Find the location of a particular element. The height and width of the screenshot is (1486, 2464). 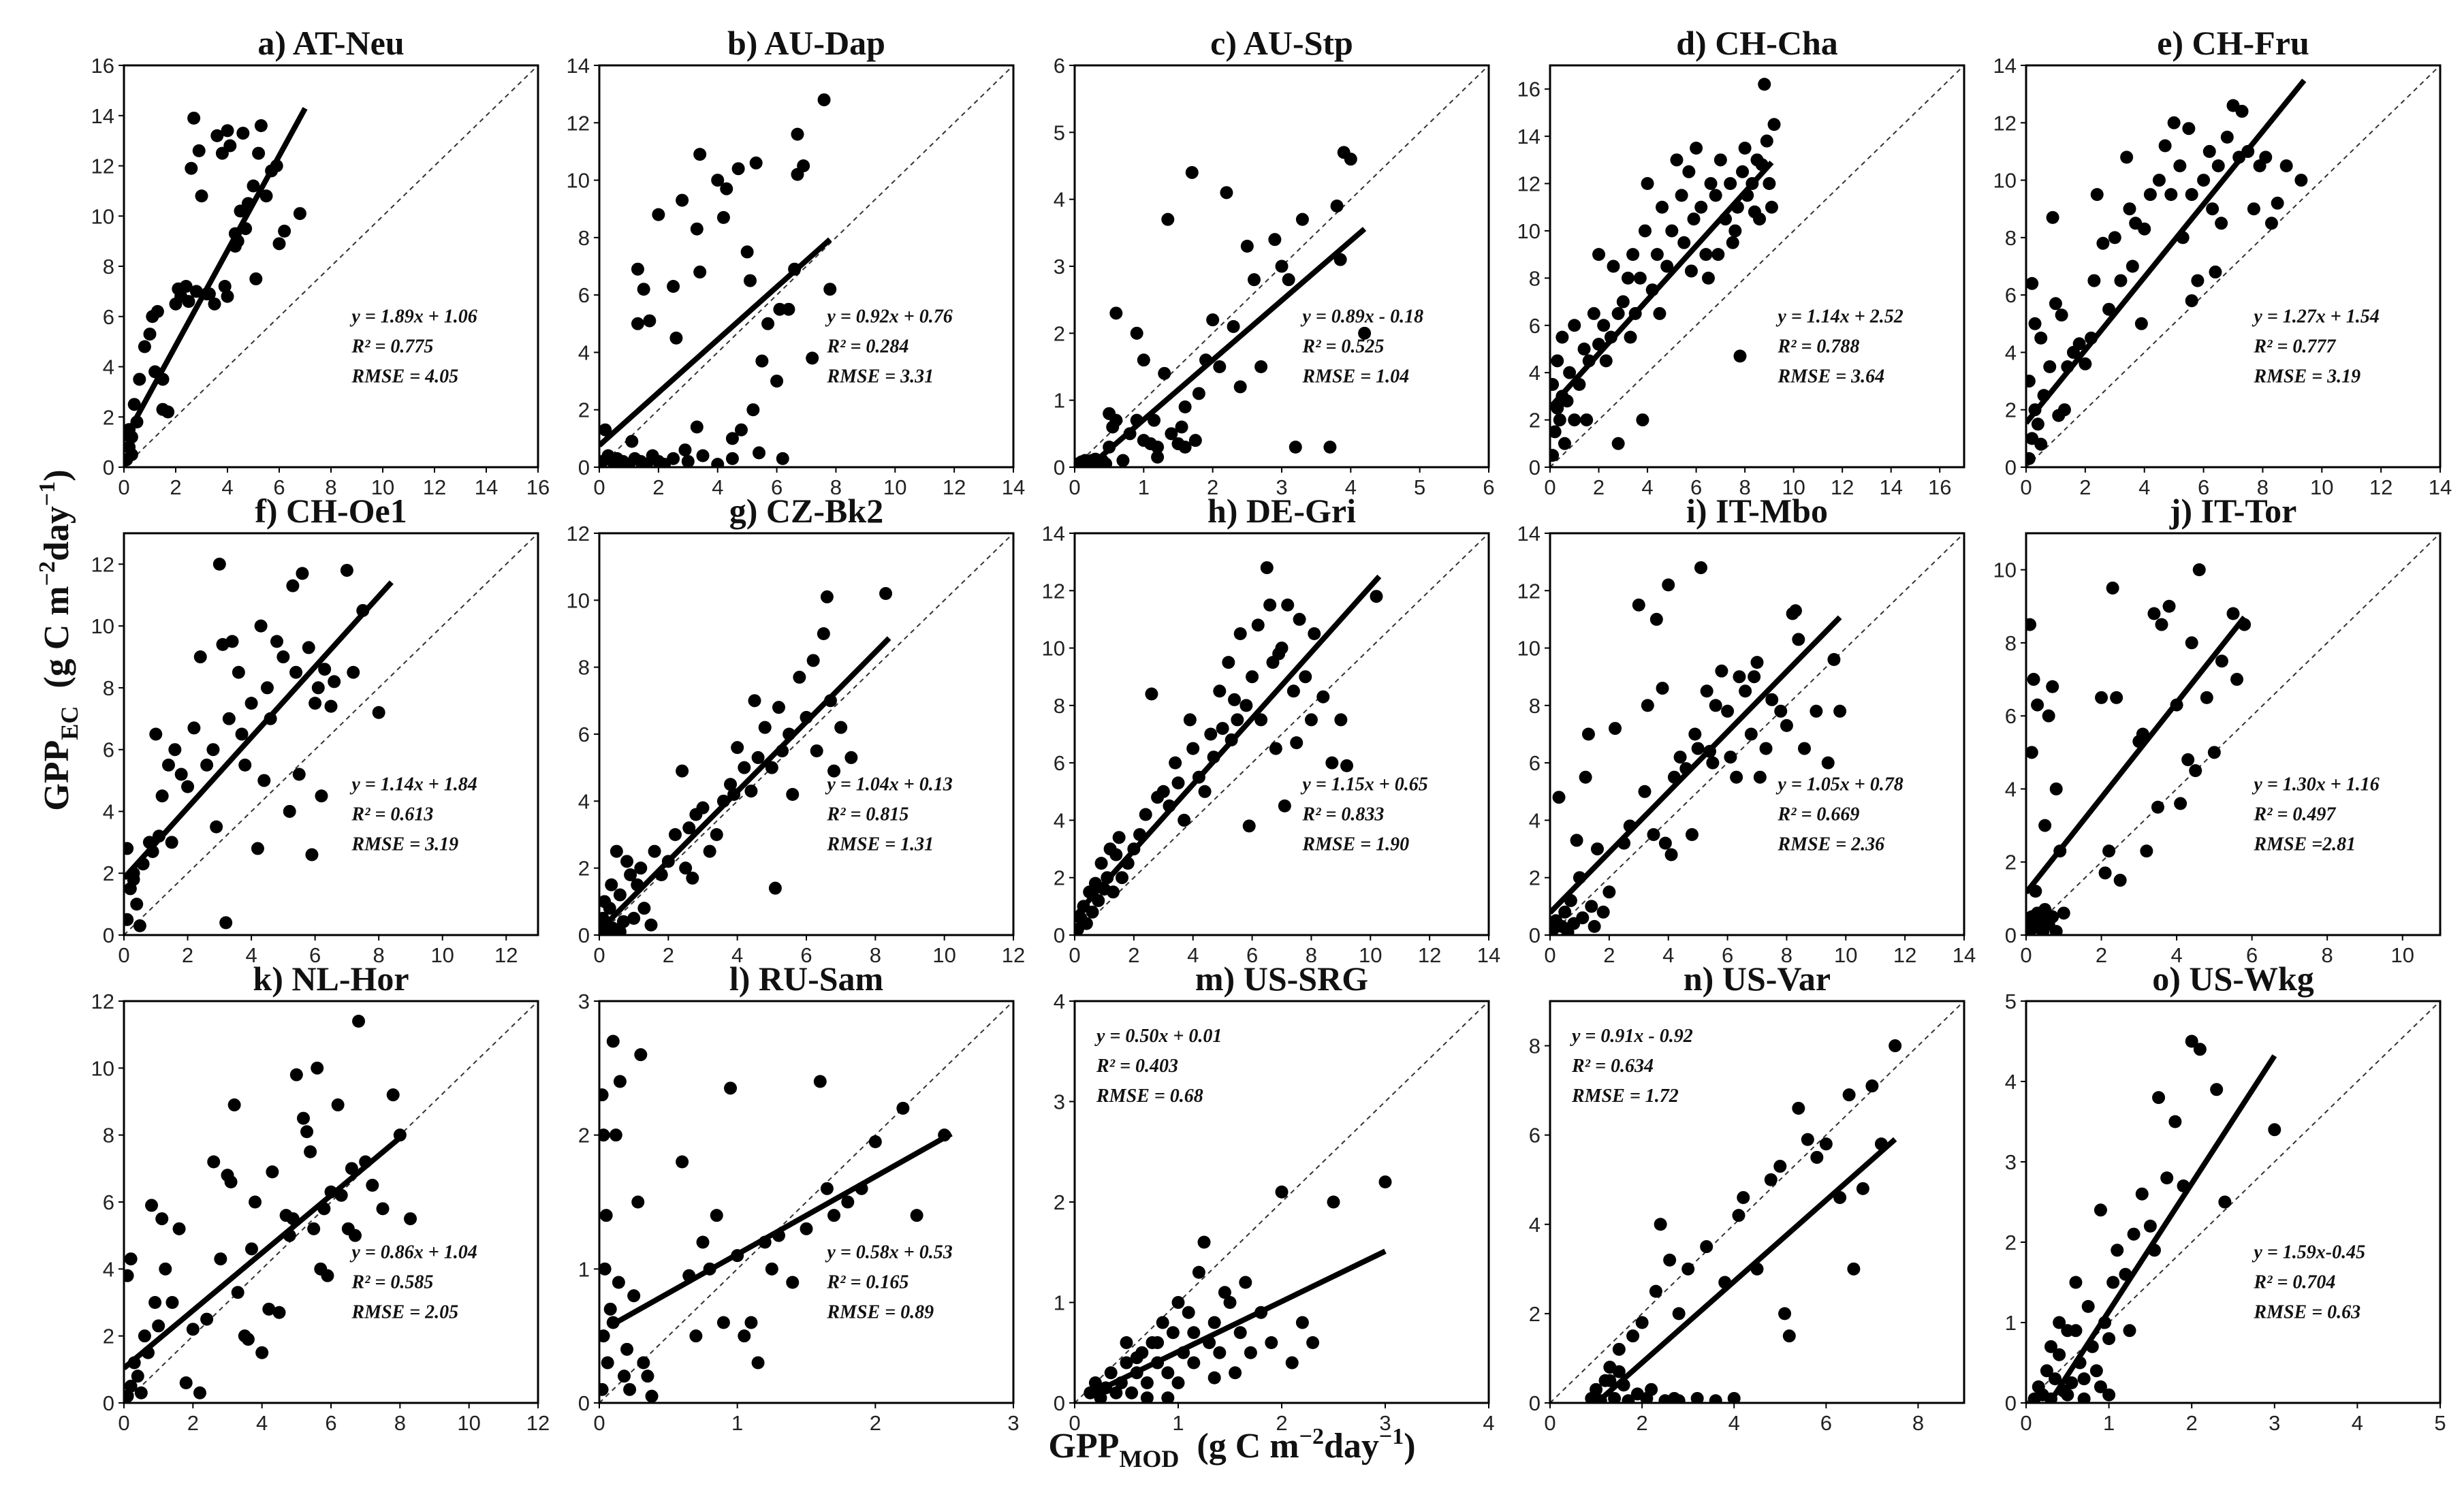

stats-line: R² = 0.525 is located at coordinates (1343, 347).